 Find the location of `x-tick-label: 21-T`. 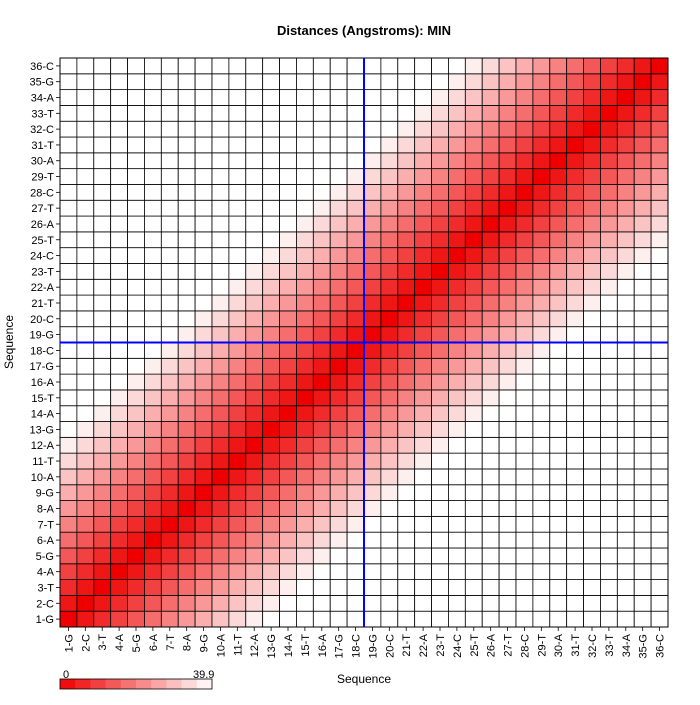

x-tick-label: 21-T is located at coordinates (407, 645).